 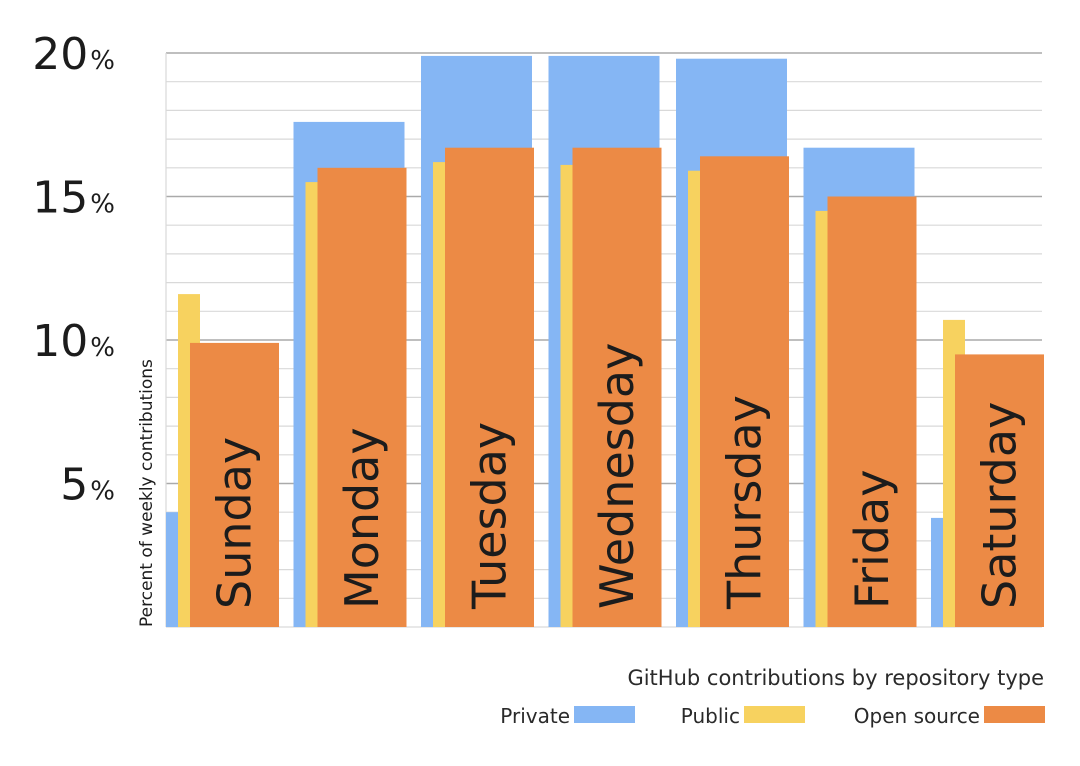 I want to click on category-label-tuesday: Tuesday, so click(x=490, y=516).